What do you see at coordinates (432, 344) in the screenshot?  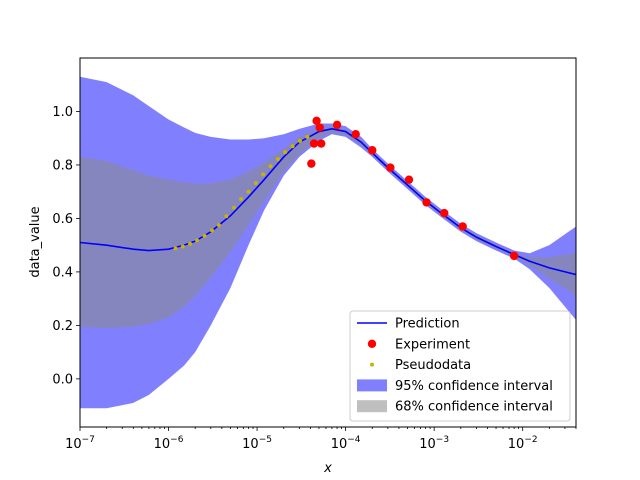 I see `legend-label: Experiment` at bounding box center [432, 344].